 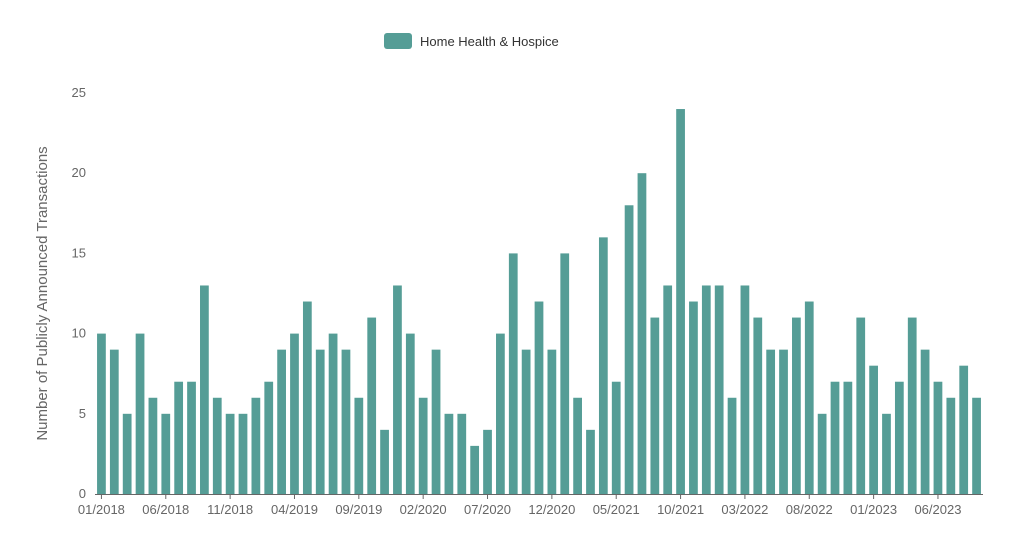 I want to click on x-tick-label: 06/2018, so click(x=165, y=509).